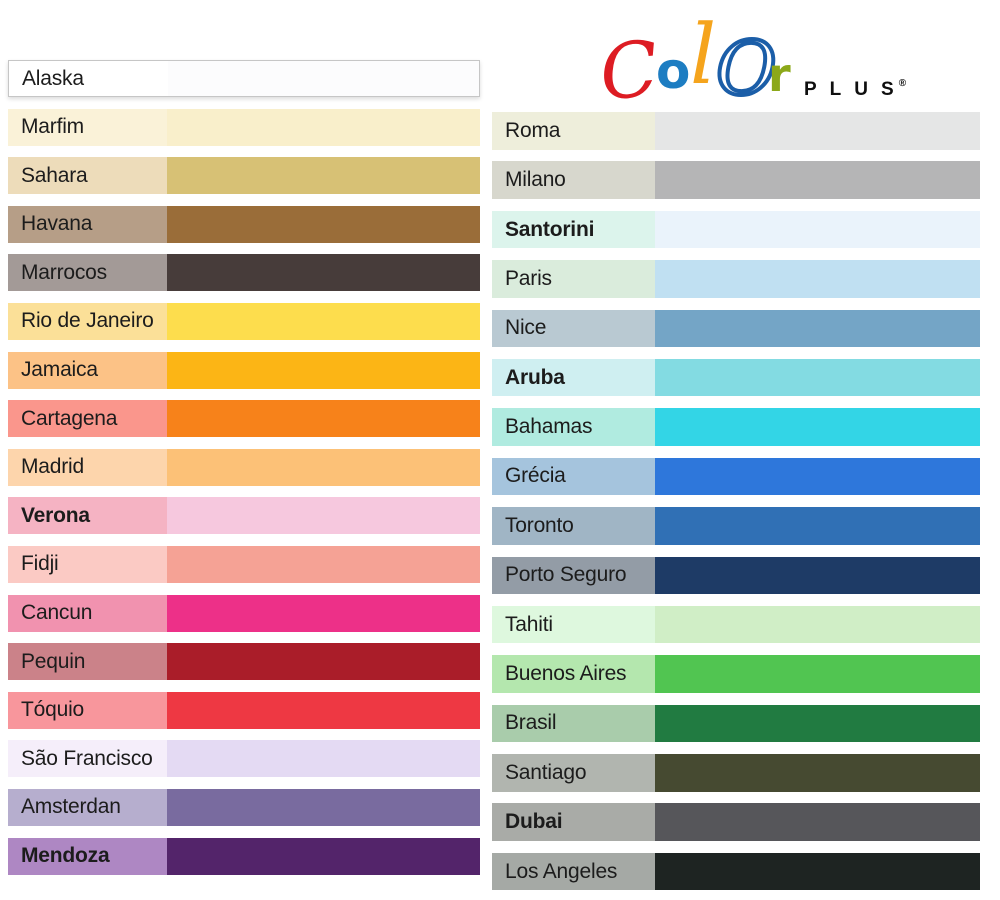 This screenshot has height=900, width=1000. Describe the element at coordinates (573, 476) in the screenshot. I see `color-name-label: Grécia` at that location.